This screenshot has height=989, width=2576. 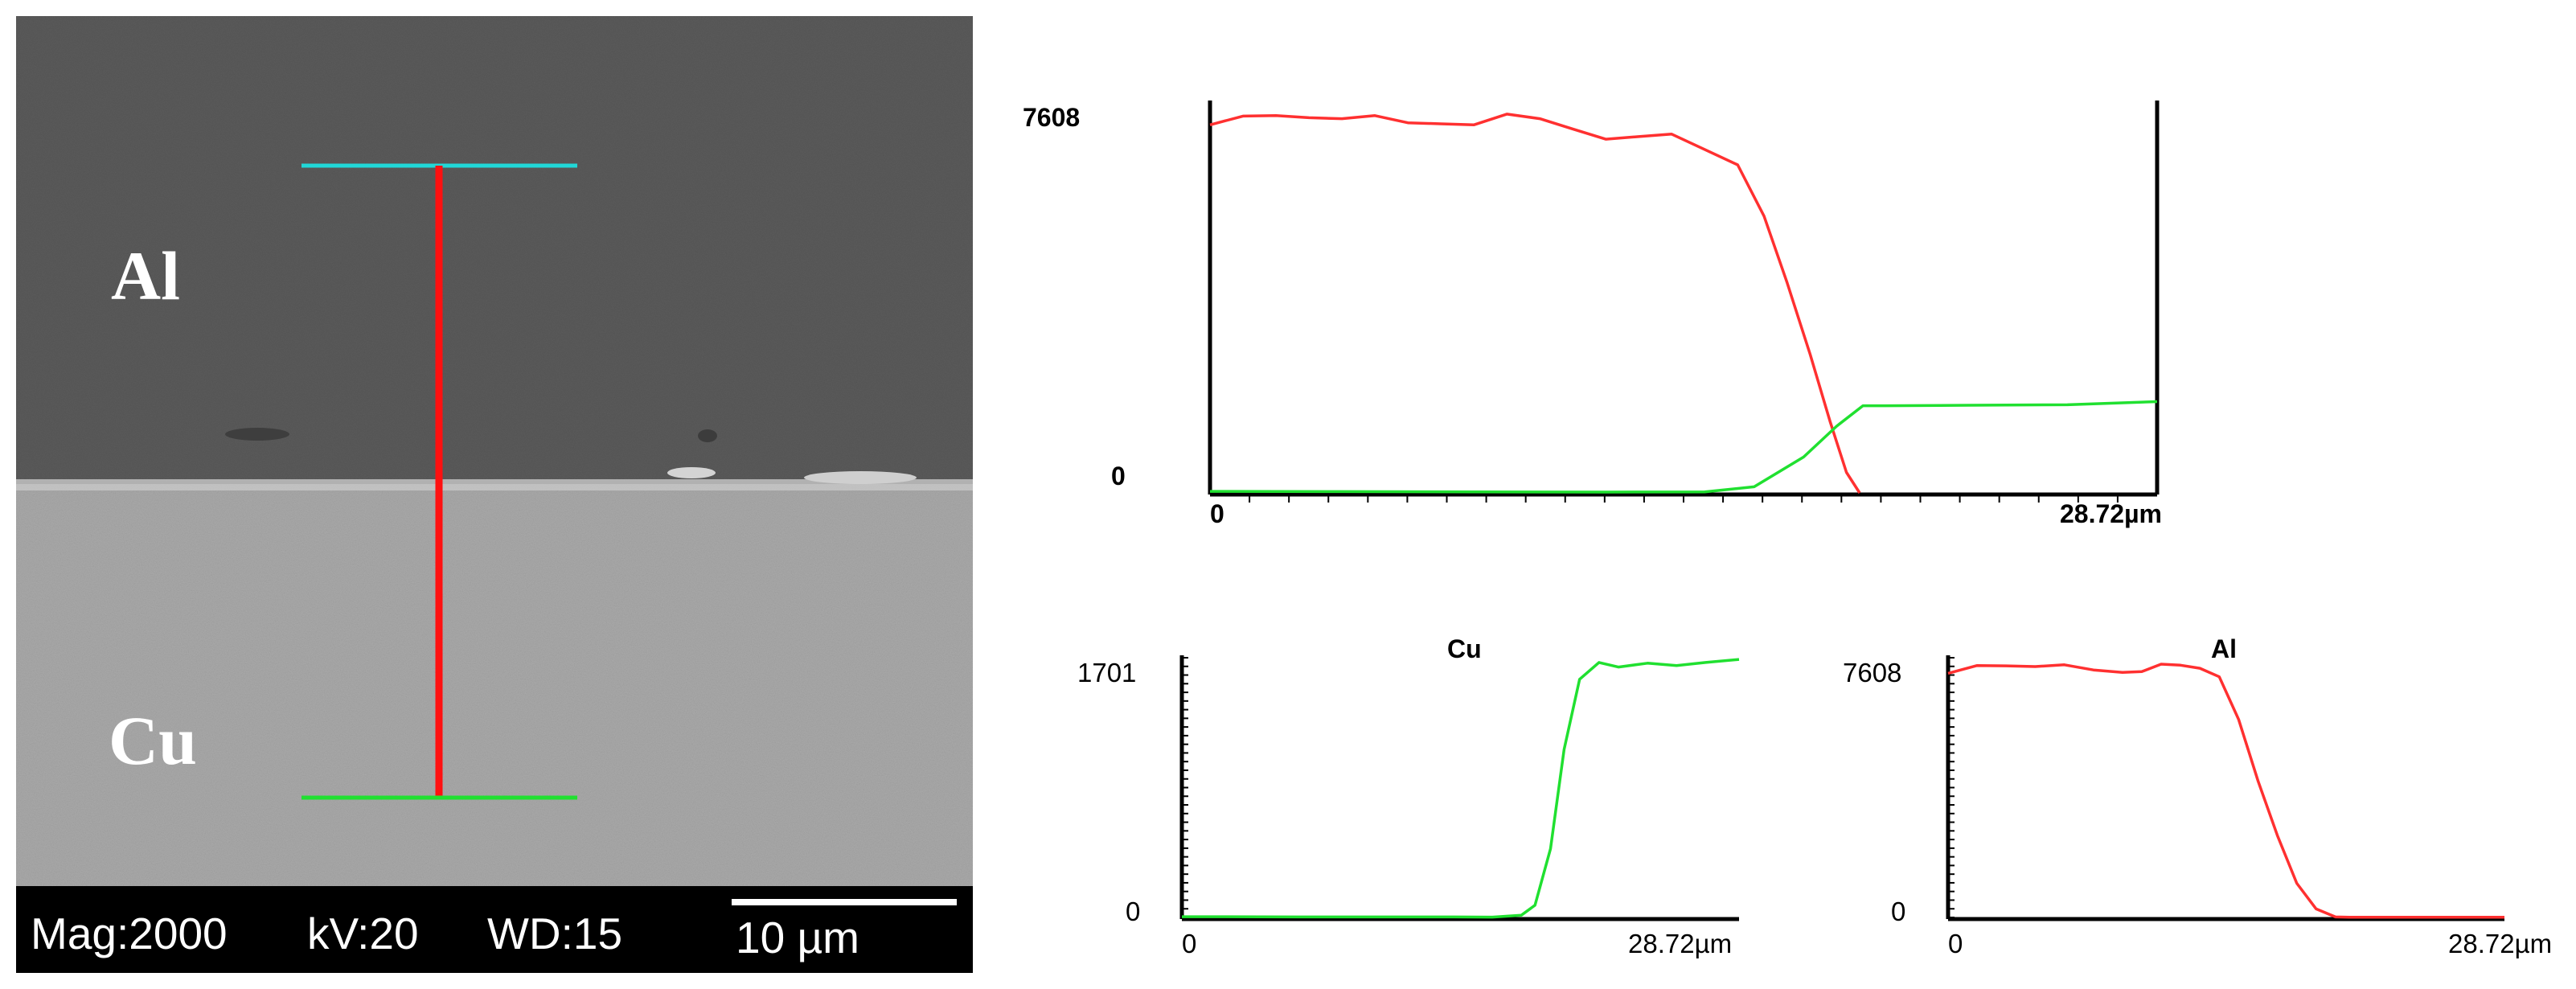 I want to click on x-tick-label-start-cu: 0, so click(x=1189, y=943).